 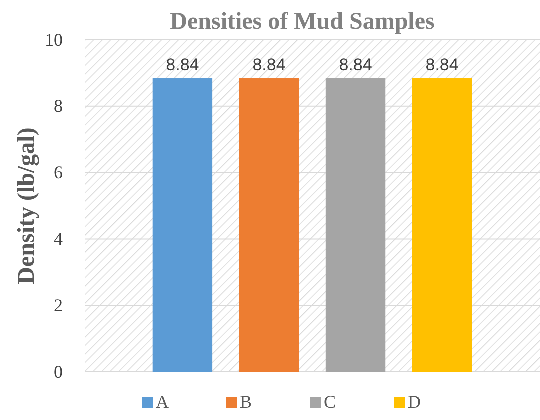 I want to click on y-tick-label: 8, so click(x=58, y=106).